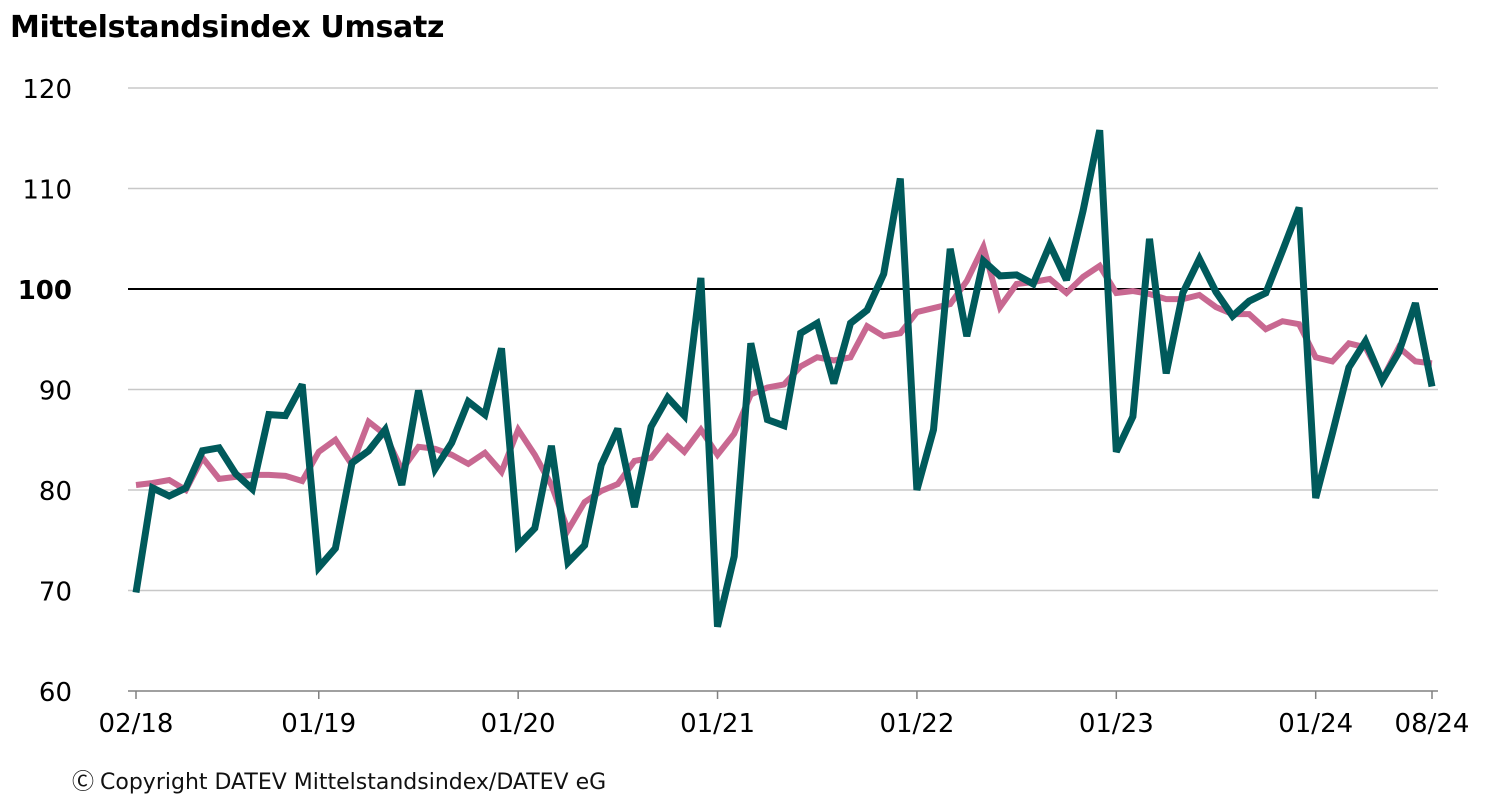 This screenshot has width=1498, height=800. I want to click on x-tick-label: 01/21, so click(717, 724).